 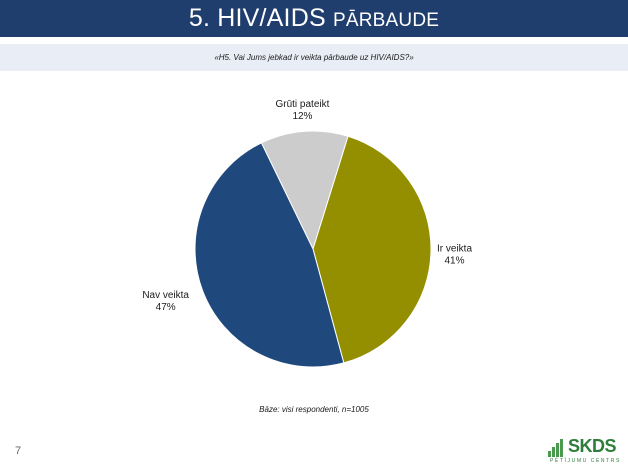 I want to click on slice-label-name: Grūti pateikt, so click(x=302, y=104).